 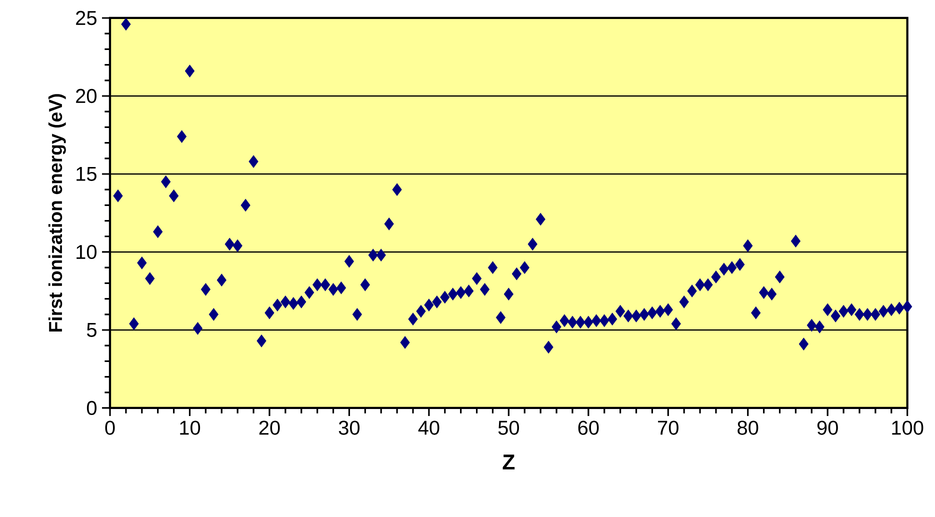 I want to click on x-tick-label: 100, so click(x=908, y=427).